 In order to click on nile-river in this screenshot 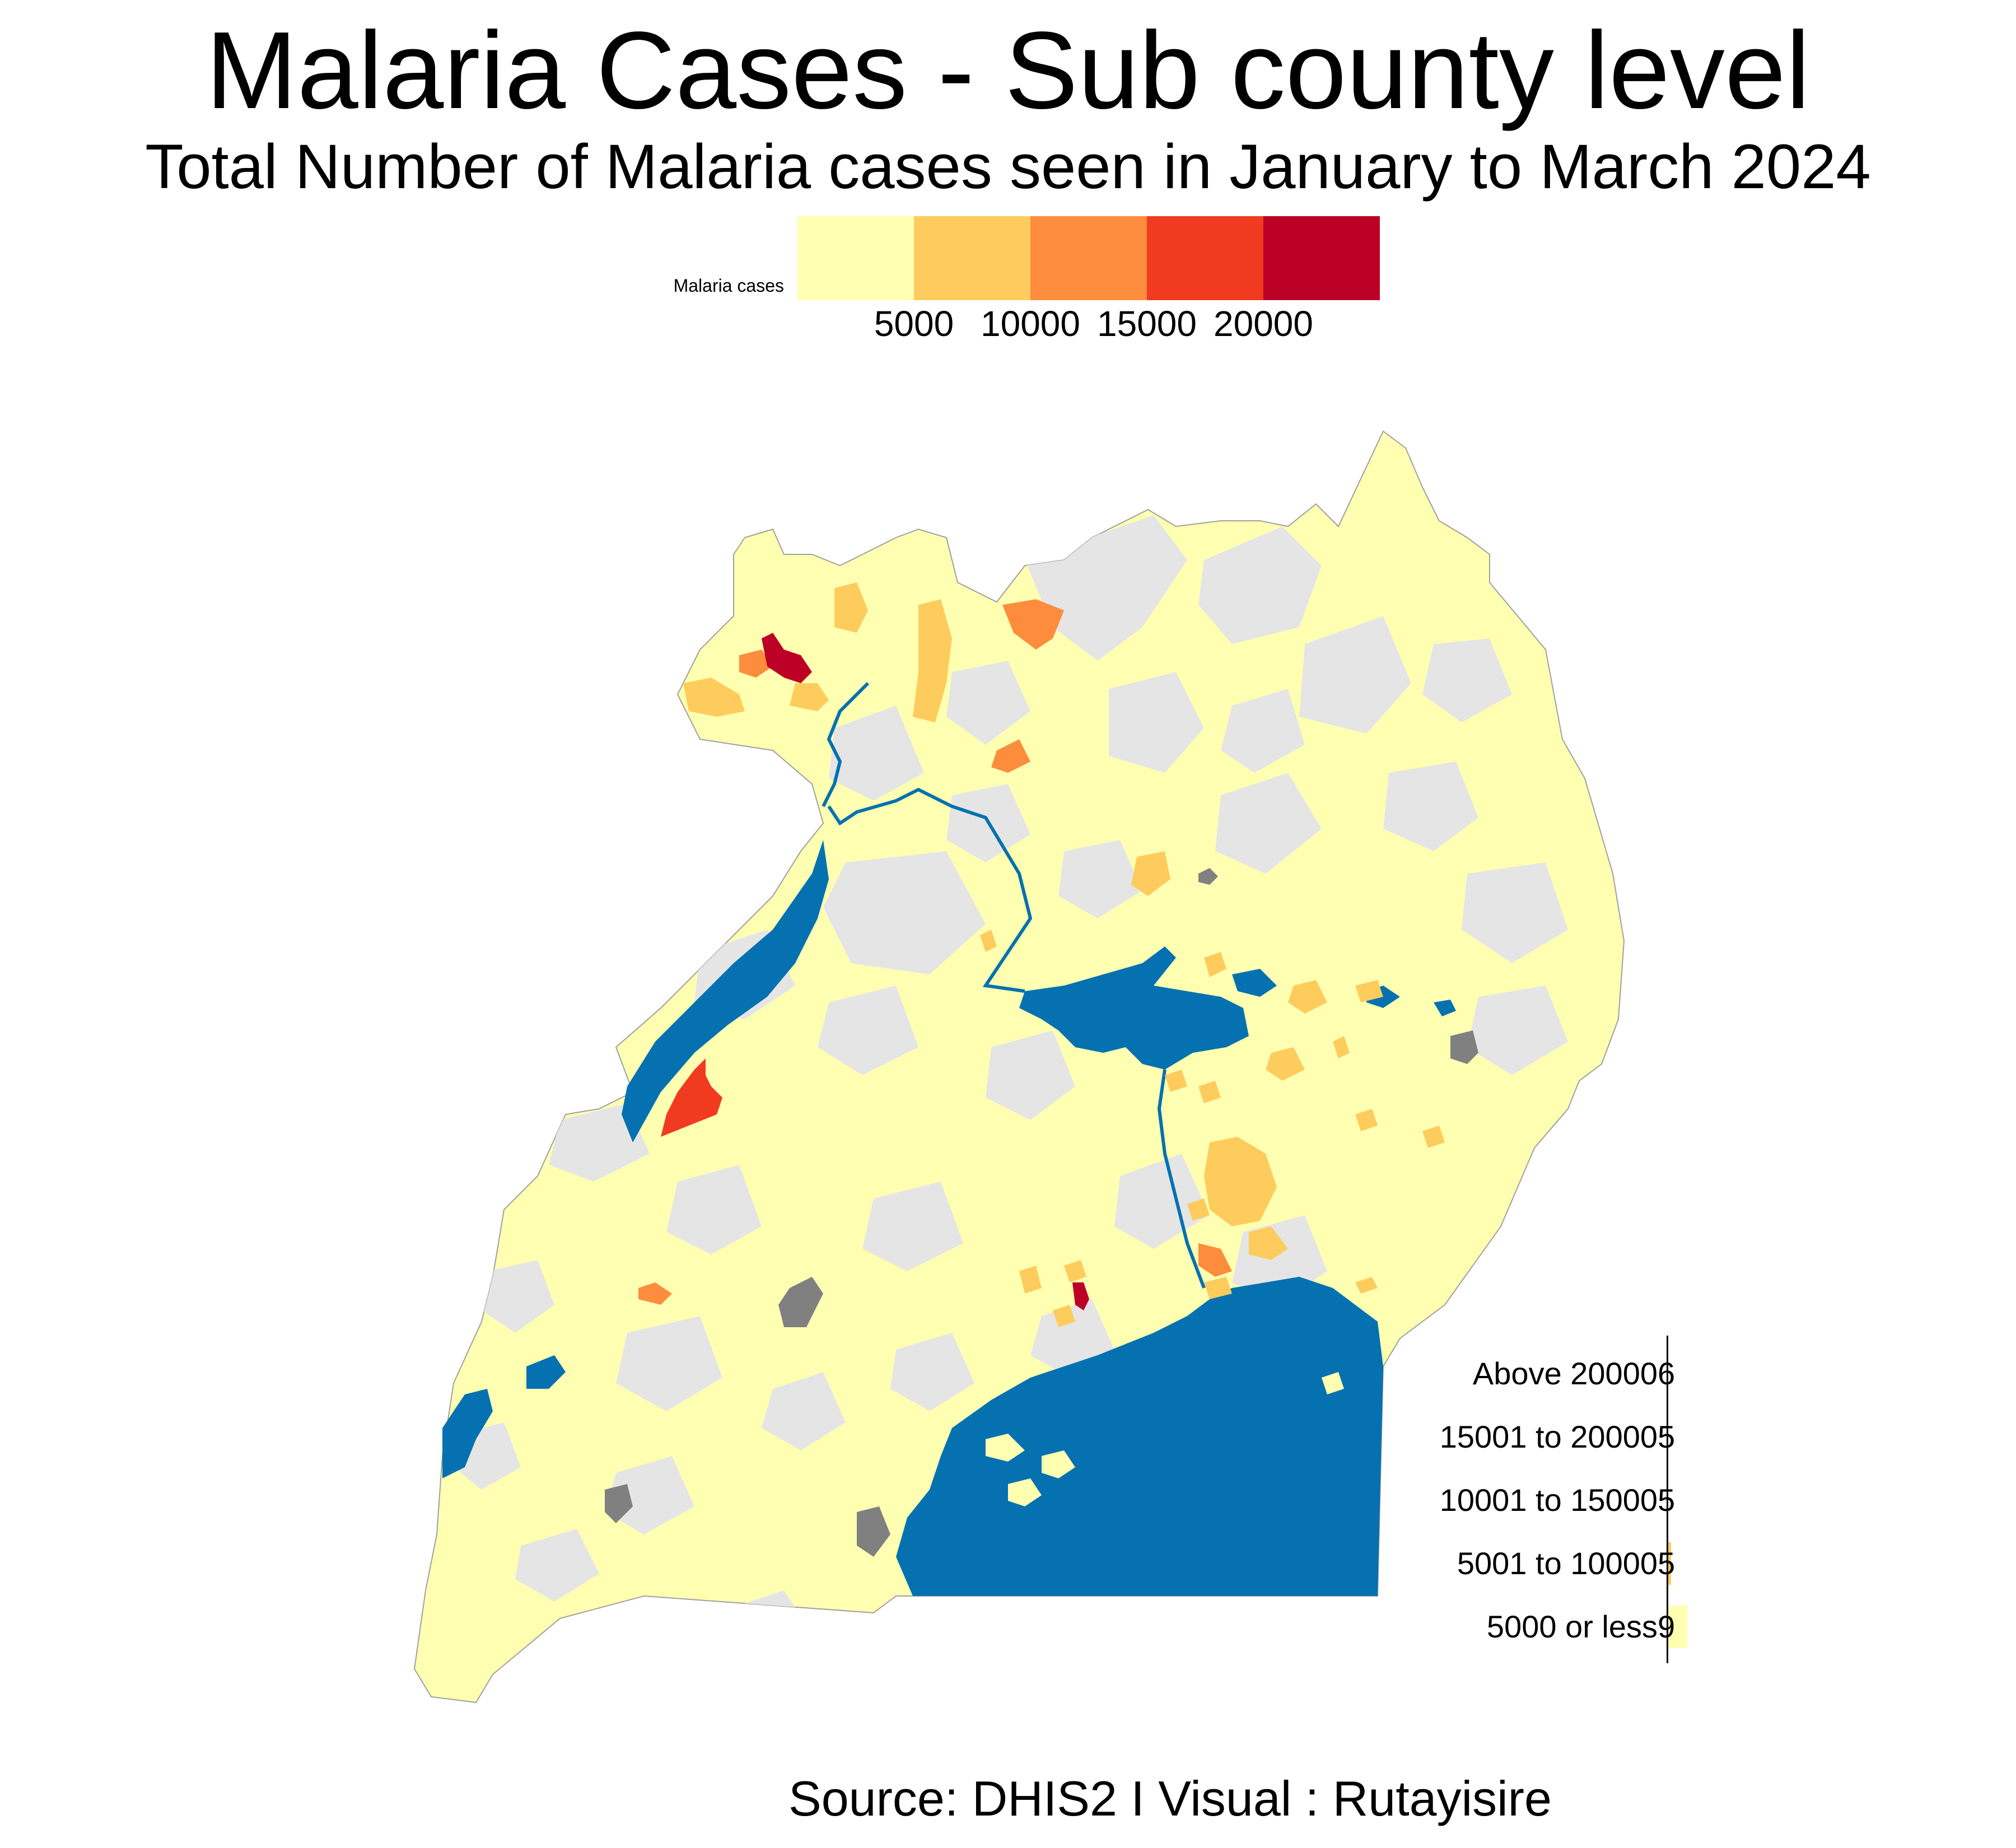, I will do `click(1017, 1038)`.